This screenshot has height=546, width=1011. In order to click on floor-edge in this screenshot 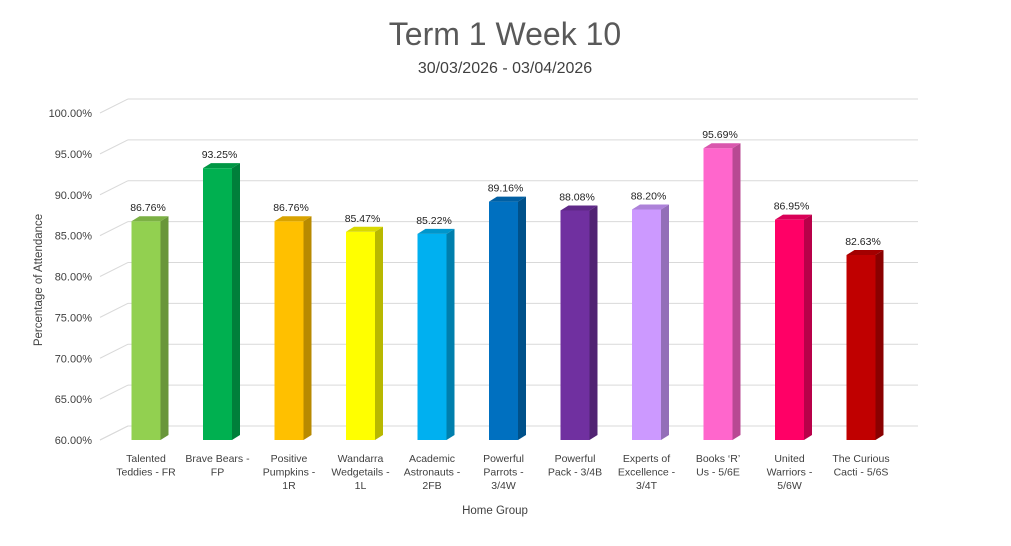, I will do `click(114, 433)`.